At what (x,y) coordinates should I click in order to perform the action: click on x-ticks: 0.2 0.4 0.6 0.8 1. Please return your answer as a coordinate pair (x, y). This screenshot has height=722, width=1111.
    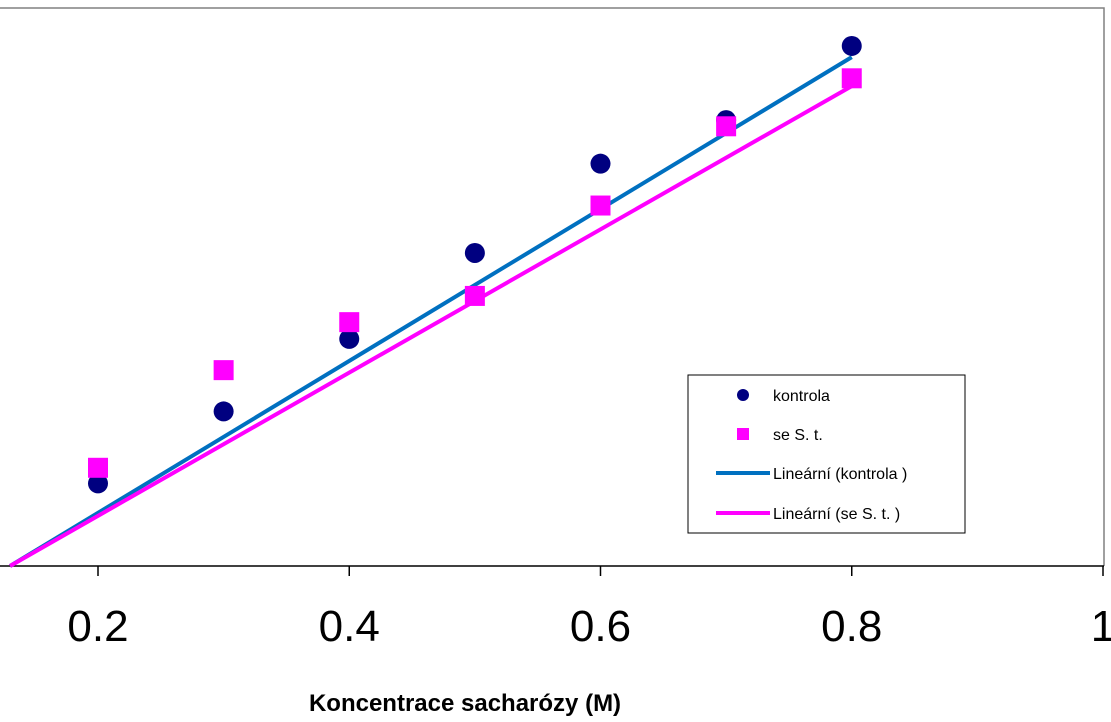
    Looking at the image, I should click on (589, 608).